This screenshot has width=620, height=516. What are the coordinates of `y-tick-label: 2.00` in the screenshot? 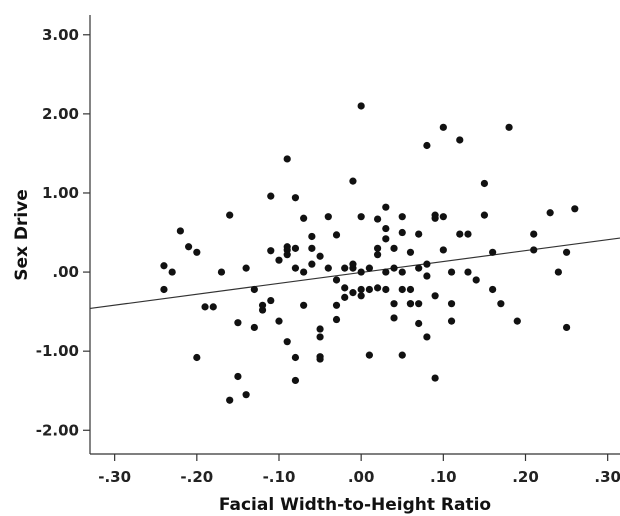 It's located at (60, 114).